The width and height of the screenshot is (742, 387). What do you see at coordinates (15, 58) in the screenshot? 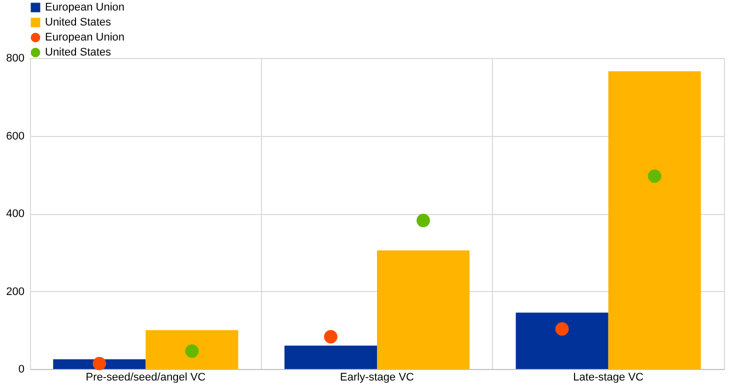
I see `y-tick-label: 800` at bounding box center [15, 58].